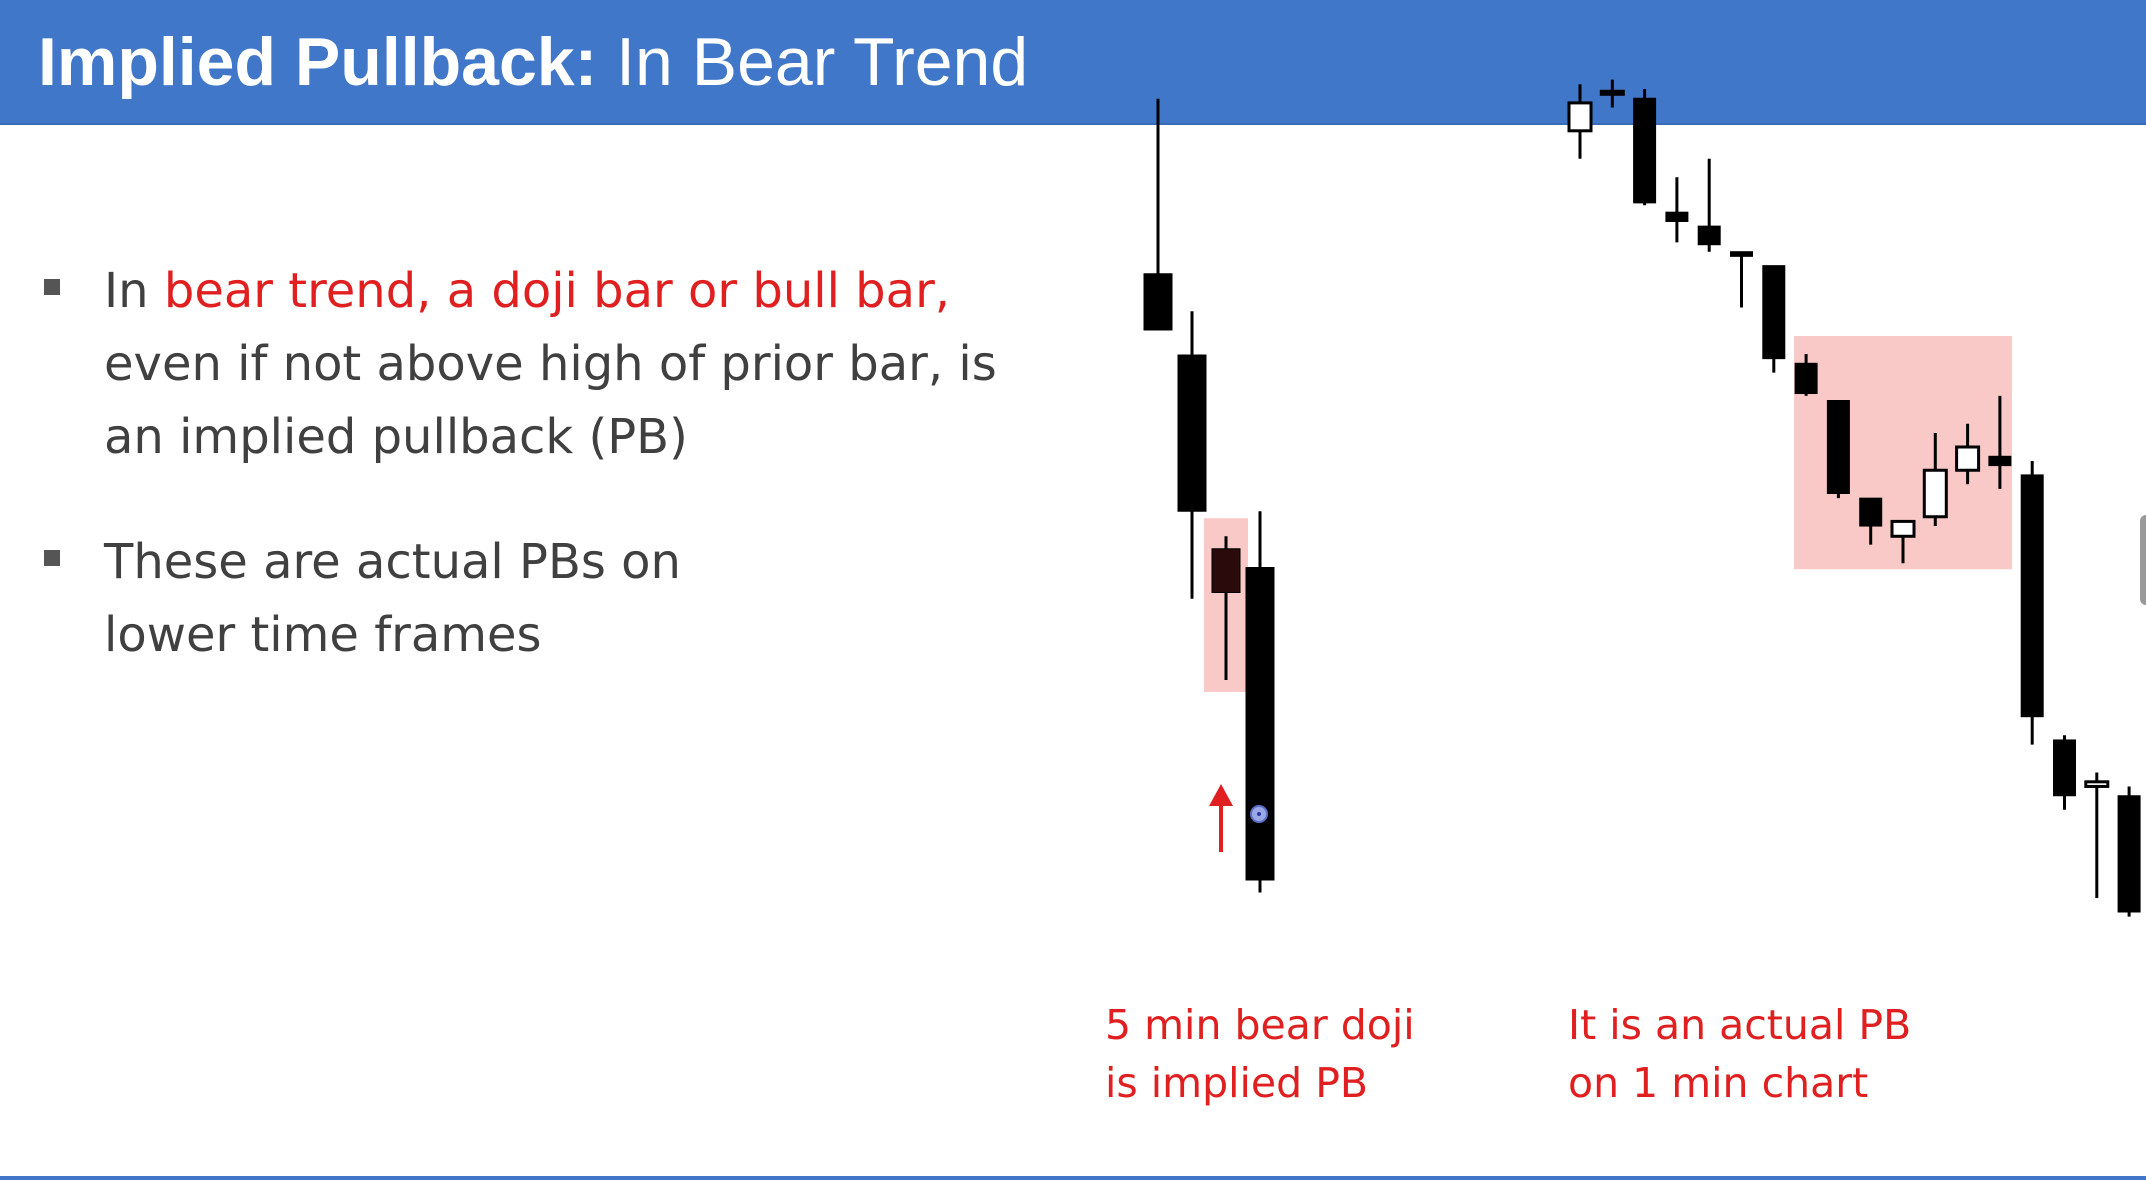 The image size is (2146, 1180). I want to click on bullet-text-part: In, so click(134, 291).